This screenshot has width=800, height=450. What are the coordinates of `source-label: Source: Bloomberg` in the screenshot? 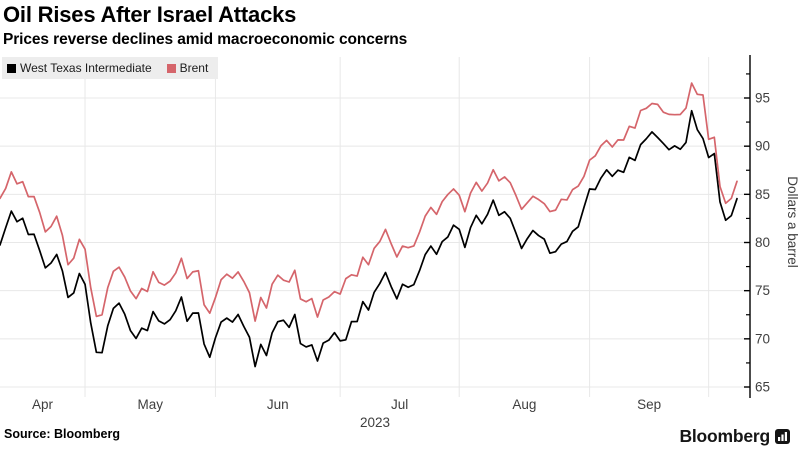 It's located at (62, 434).